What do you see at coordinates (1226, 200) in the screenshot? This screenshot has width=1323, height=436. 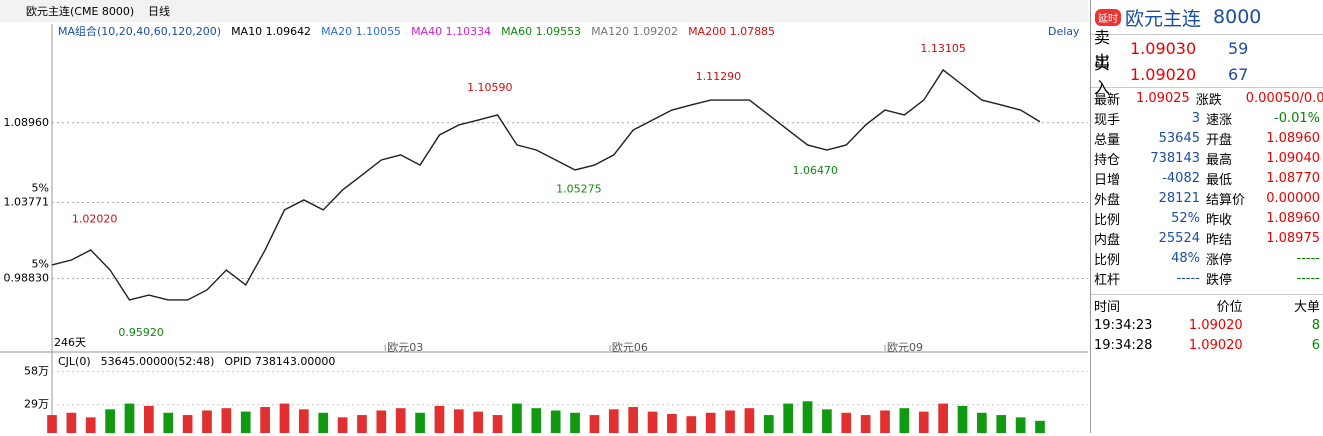 I see `stat-label: 结算价` at bounding box center [1226, 200].